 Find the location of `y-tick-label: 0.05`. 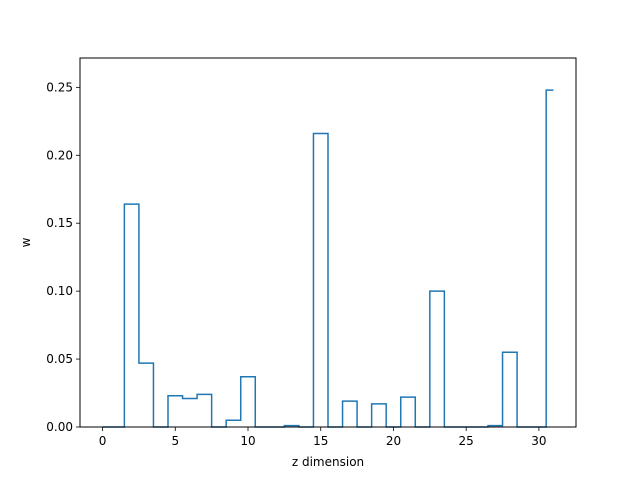

y-tick-label: 0.05 is located at coordinates (59, 359).